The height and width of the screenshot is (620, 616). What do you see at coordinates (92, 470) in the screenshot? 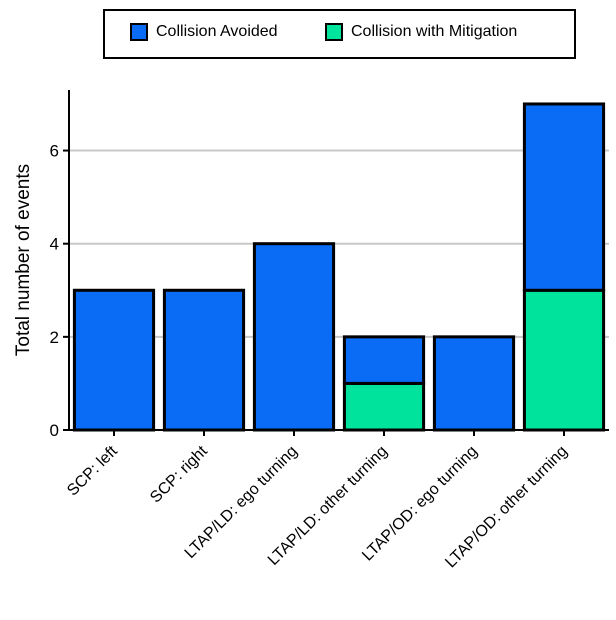
I see `x-tick-label-0: SCP: left` at bounding box center [92, 470].